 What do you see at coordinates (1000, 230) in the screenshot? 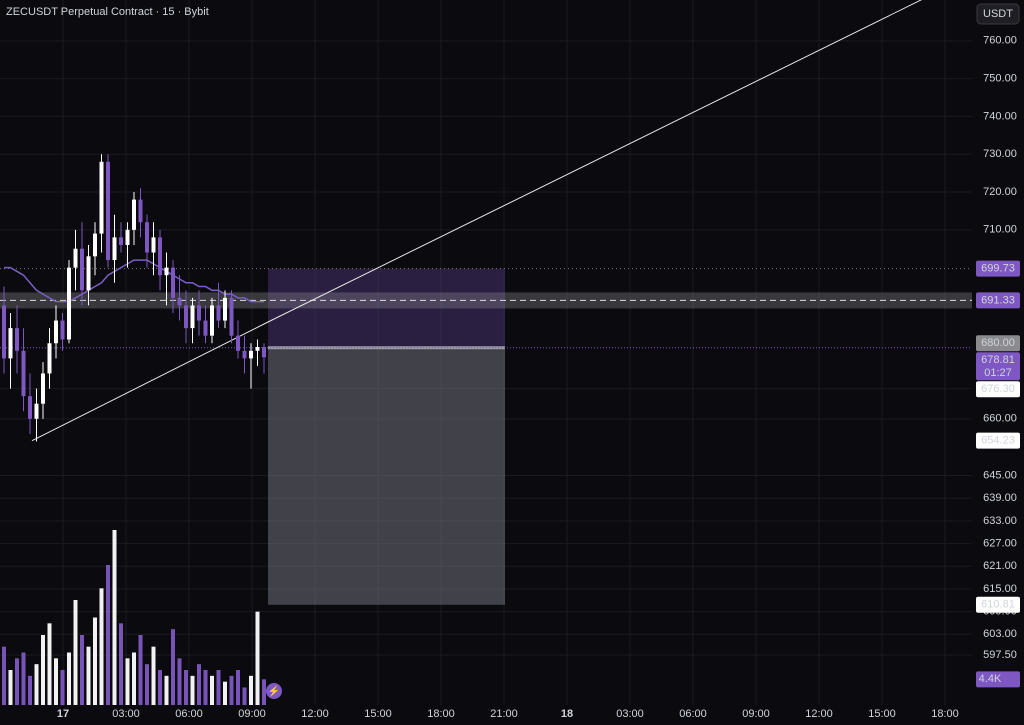
I see `y-tick-label: 710.00` at bounding box center [1000, 230].